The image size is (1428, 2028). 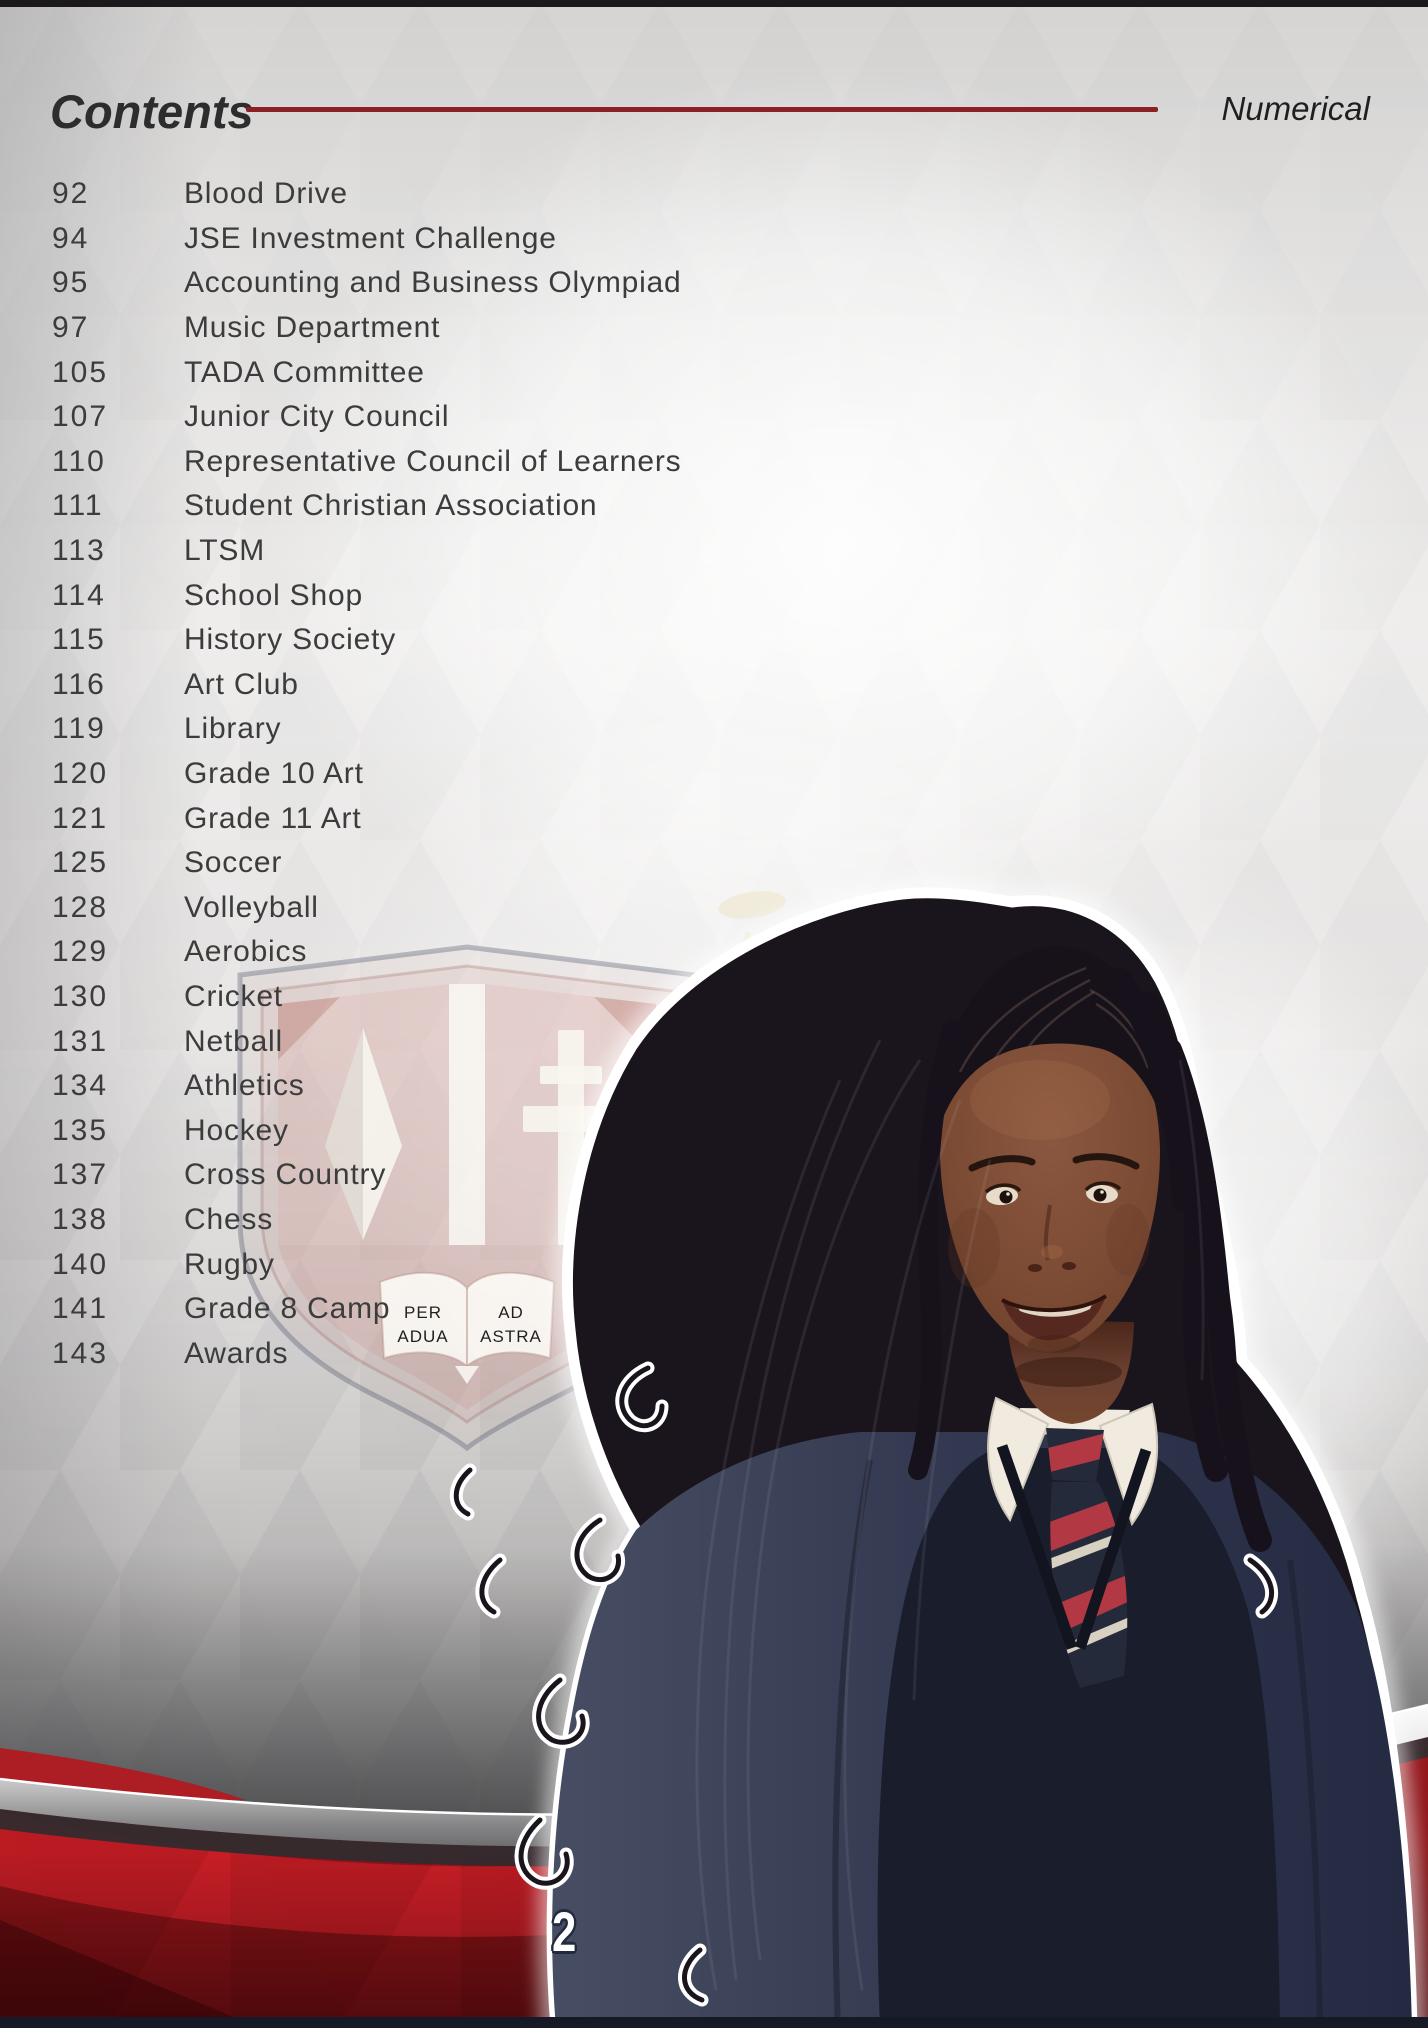 What do you see at coordinates (304, 372) in the screenshot?
I see `entry-title: TADA Committee` at bounding box center [304, 372].